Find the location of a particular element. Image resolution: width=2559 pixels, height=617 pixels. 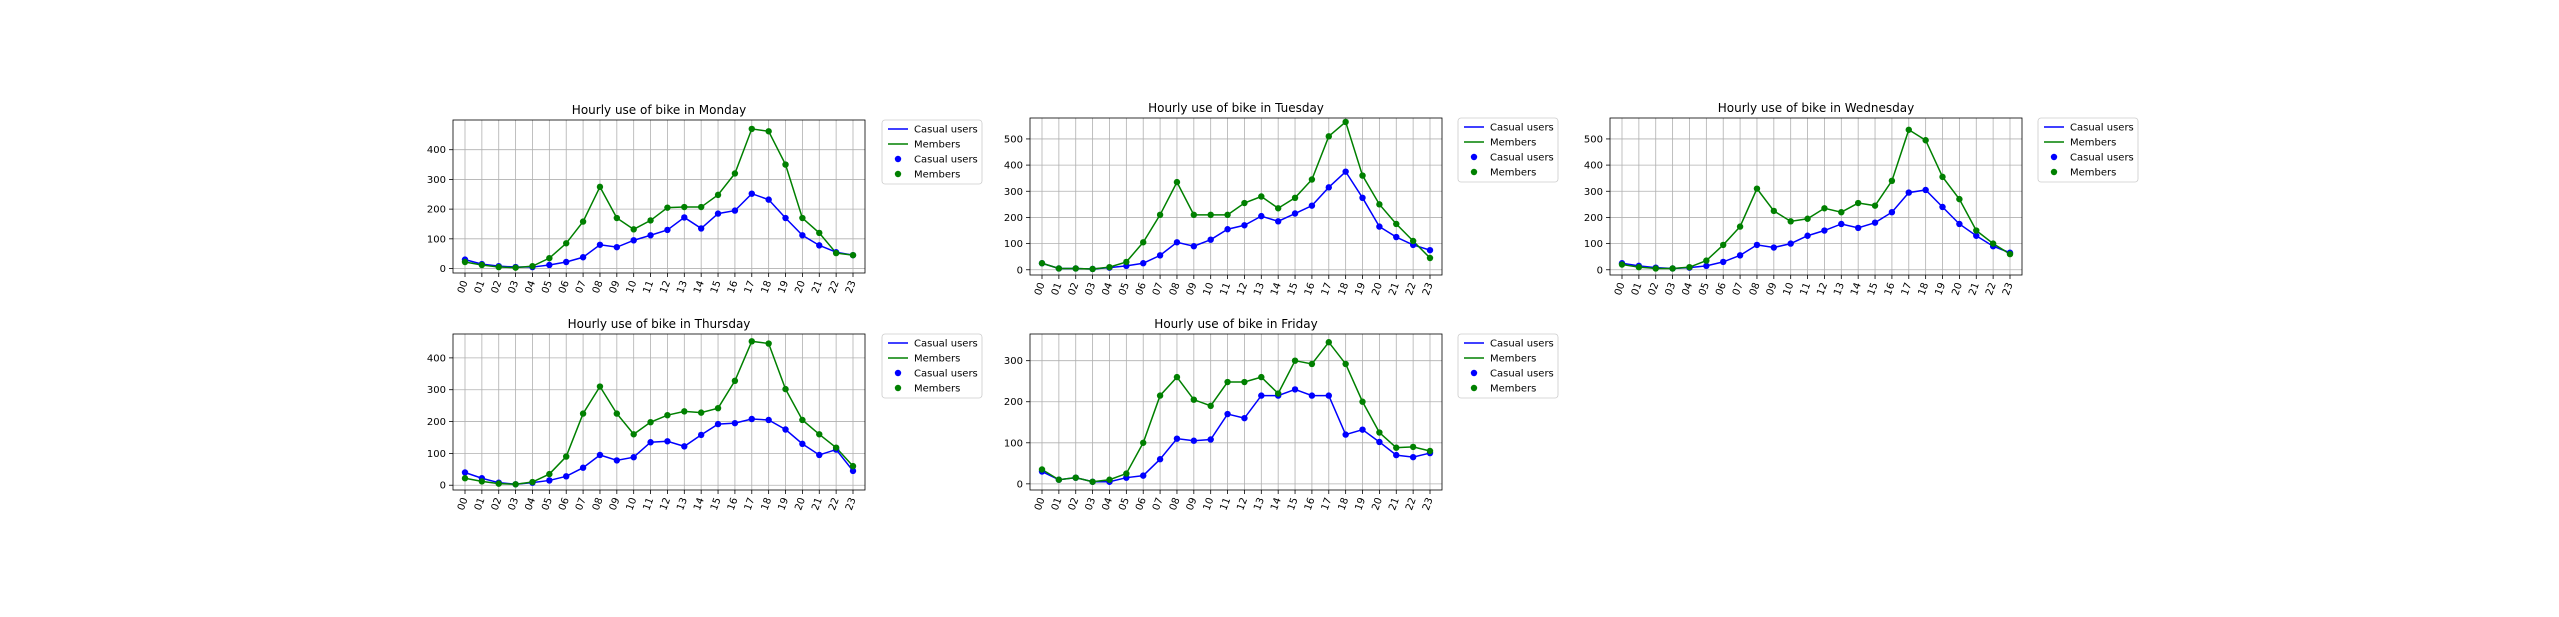

x-tick-label: 17 is located at coordinates (750, 287).